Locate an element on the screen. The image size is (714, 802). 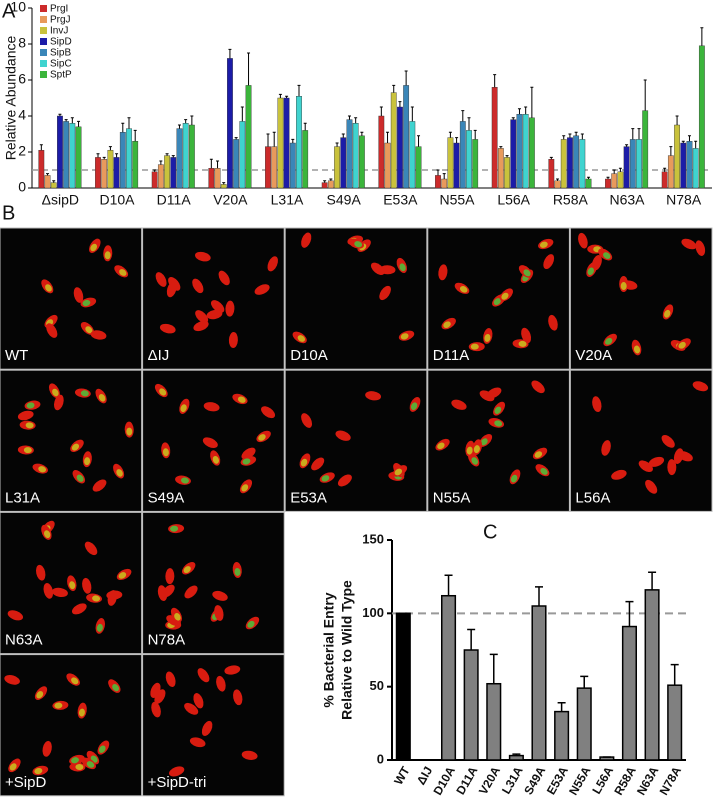
legend-label: SptP is located at coordinates (61, 75).